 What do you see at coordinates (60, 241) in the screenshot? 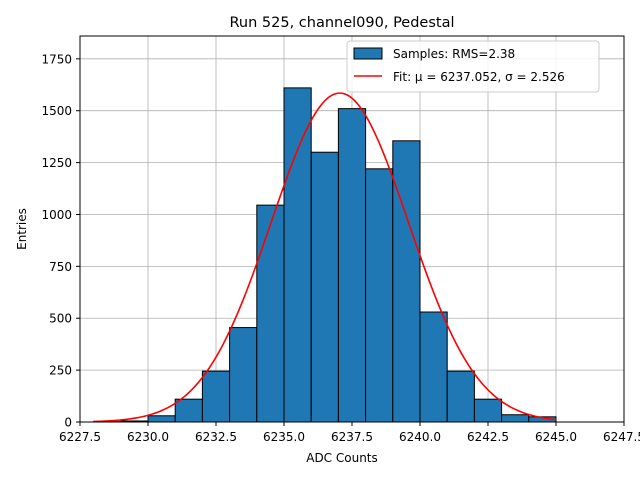
I see `y-axis-ticks: 0 250 500 750 1000 1250 1500 1750` at bounding box center [60, 241].